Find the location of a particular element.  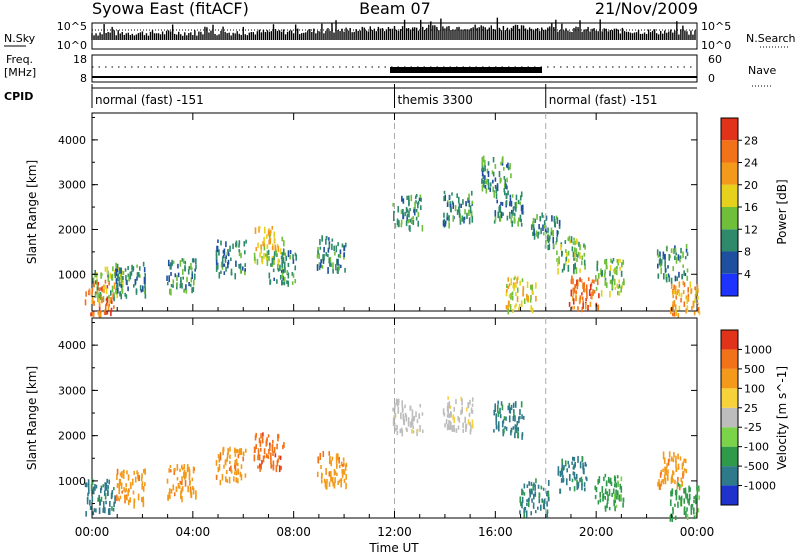

freq-label-line1: Freq. is located at coordinates (19, 59).